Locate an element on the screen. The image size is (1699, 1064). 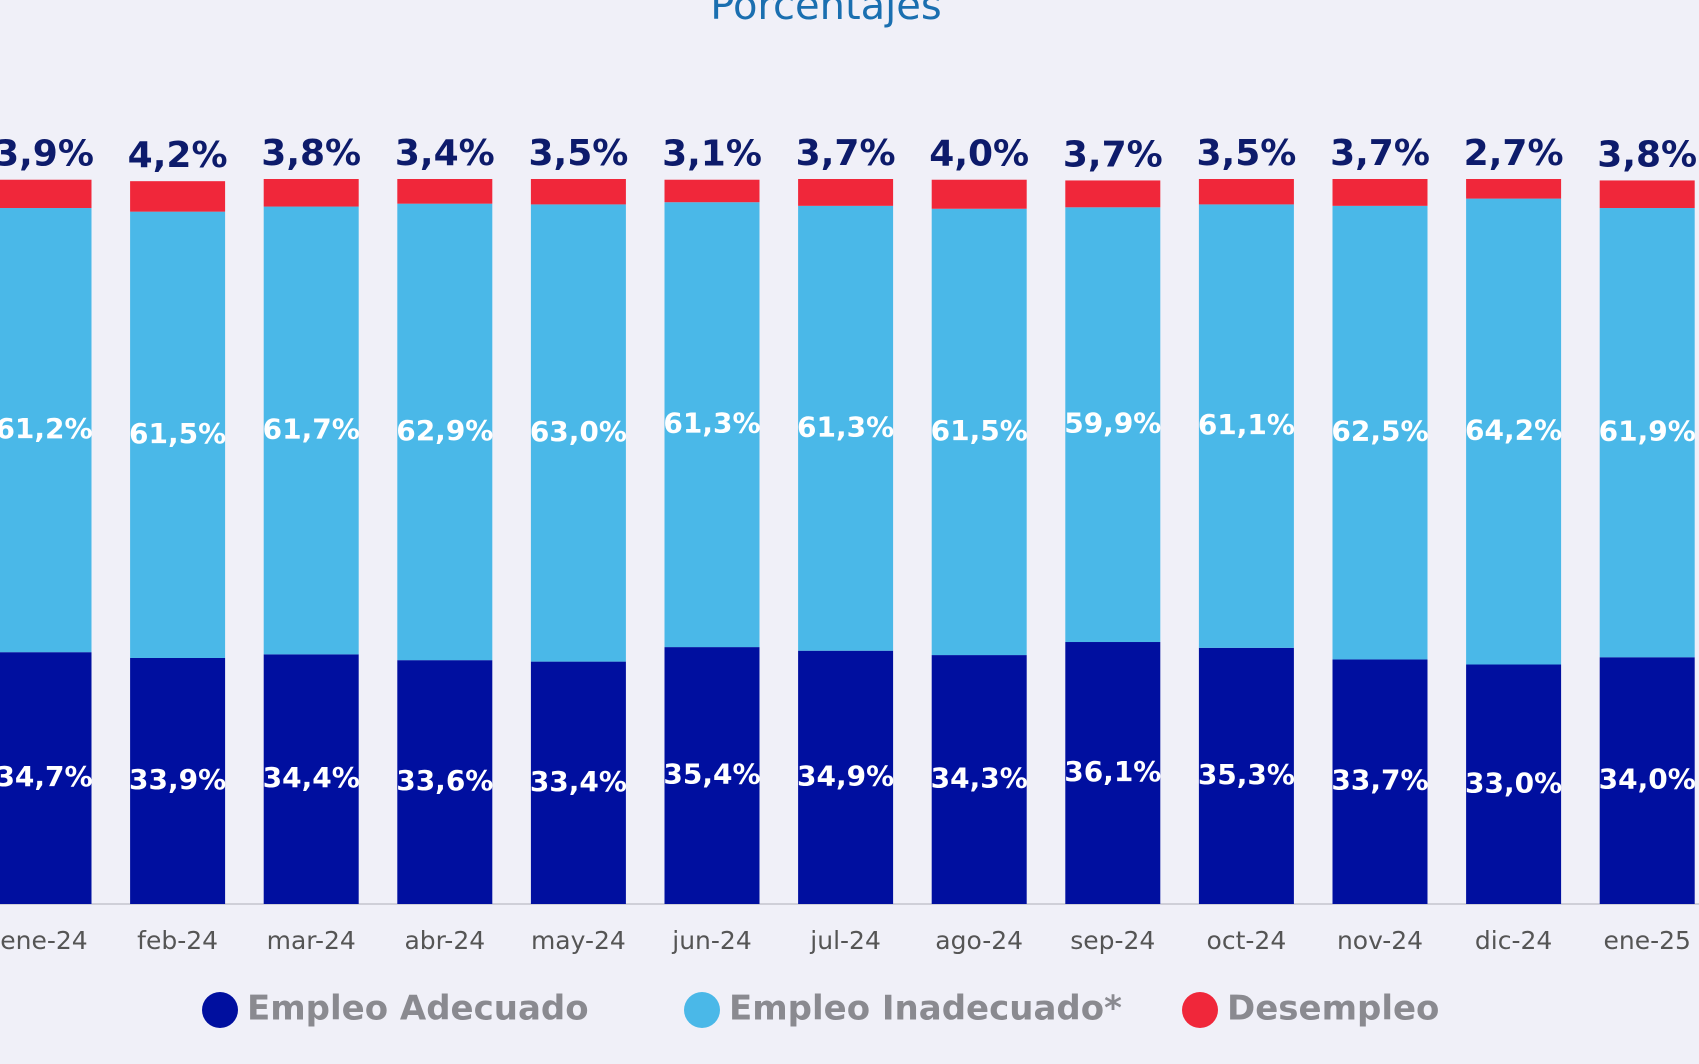
x-tick-label: sep-24 is located at coordinates (1112, 940).